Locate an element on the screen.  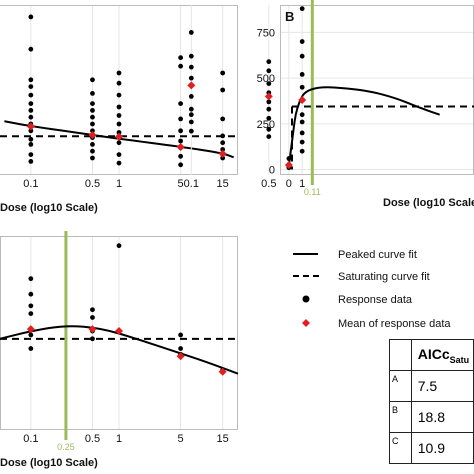
y-tick-label: 500 is located at coordinates (266, 79).